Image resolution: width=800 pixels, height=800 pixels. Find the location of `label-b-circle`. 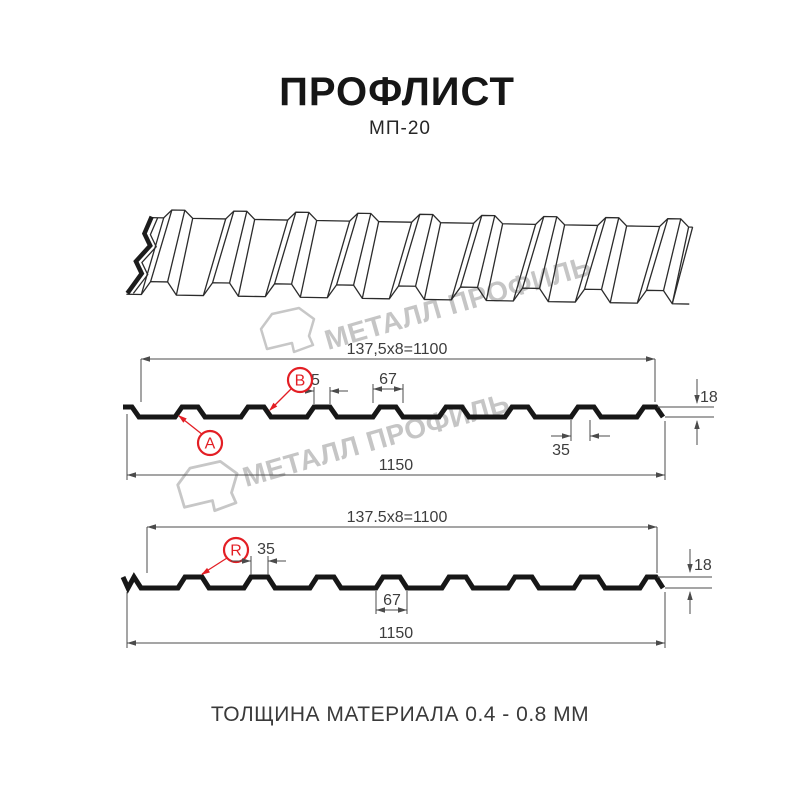

label-b-circle is located at coordinates (300, 380).